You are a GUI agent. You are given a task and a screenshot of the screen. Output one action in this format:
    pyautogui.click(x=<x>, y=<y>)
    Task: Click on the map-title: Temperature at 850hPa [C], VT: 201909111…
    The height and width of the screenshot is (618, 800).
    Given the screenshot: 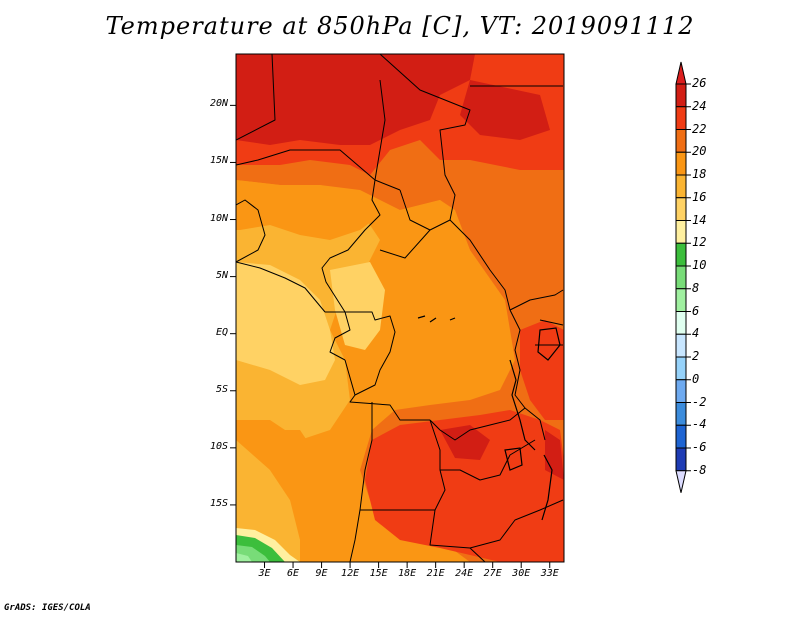 What is the action you would take?
    pyautogui.click(x=400, y=26)
    